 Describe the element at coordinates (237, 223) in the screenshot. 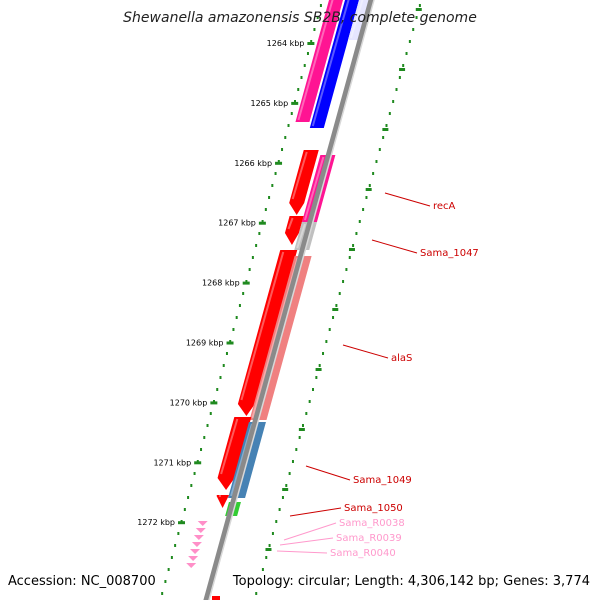

I see `ruler-tick-label: 1267 kbp` at that location.